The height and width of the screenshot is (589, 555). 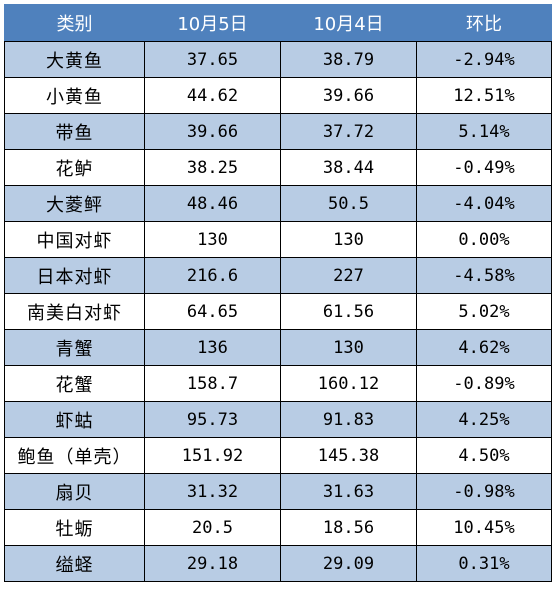 What do you see at coordinates (74, 563) in the screenshot?
I see `cell-category: 缢蛏` at bounding box center [74, 563].